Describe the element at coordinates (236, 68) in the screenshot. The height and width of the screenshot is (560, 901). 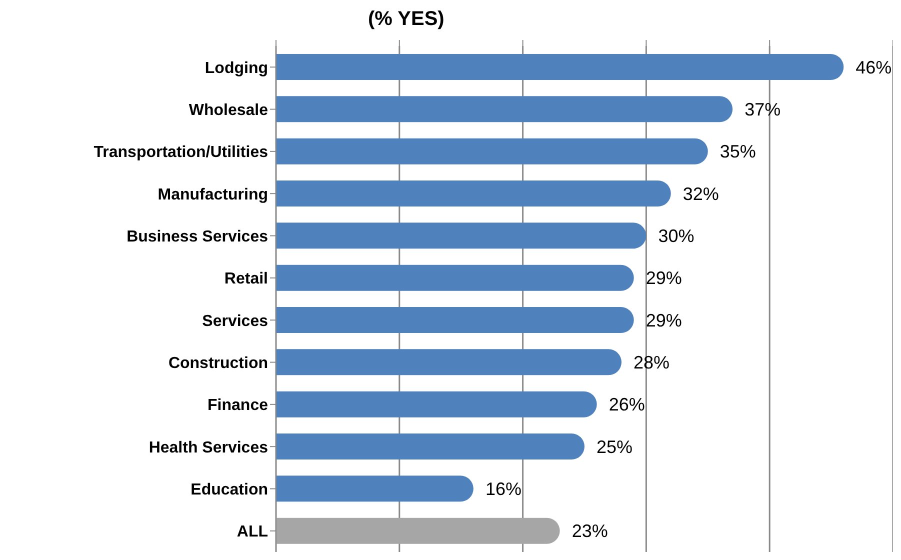
I see `y-tick-label: Lodging` at that location.